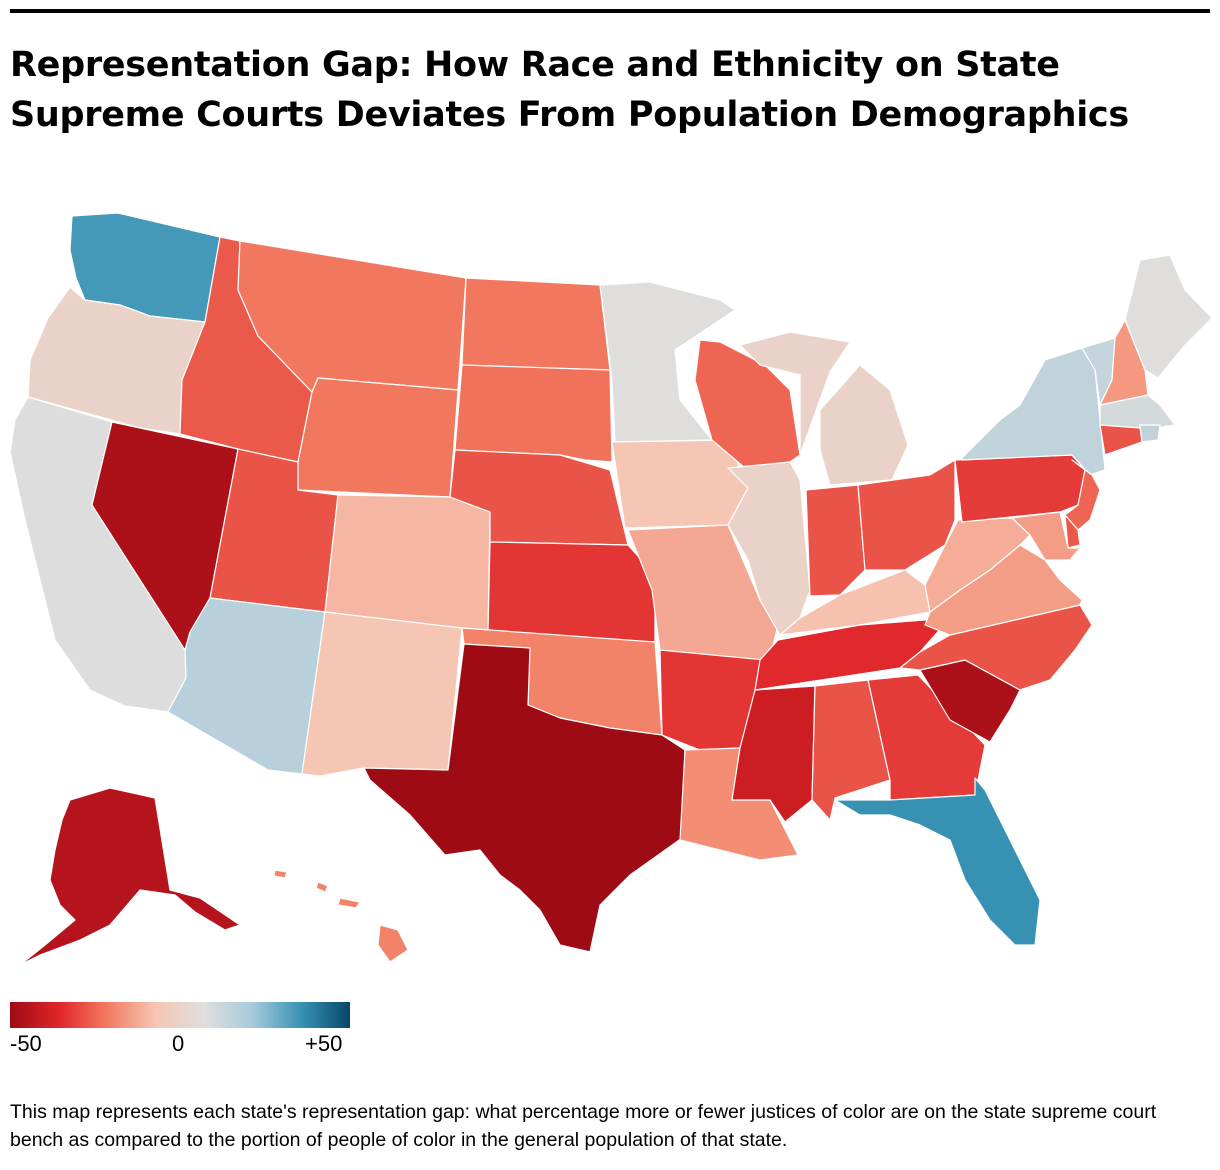 This screenshot has width=1220, height=1170. I want to click on state-PA, so click(1020, 488).